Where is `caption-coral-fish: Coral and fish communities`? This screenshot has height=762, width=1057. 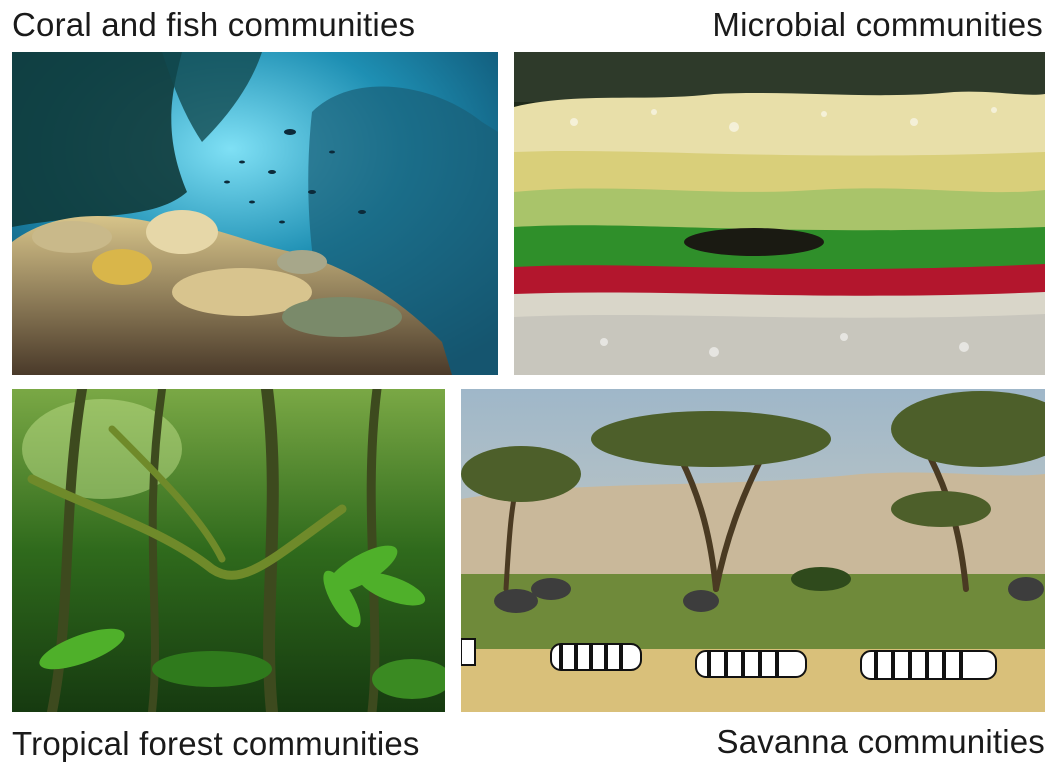 caption-coral-fish: Coral and fish communities is located at coordinates (214, 24).